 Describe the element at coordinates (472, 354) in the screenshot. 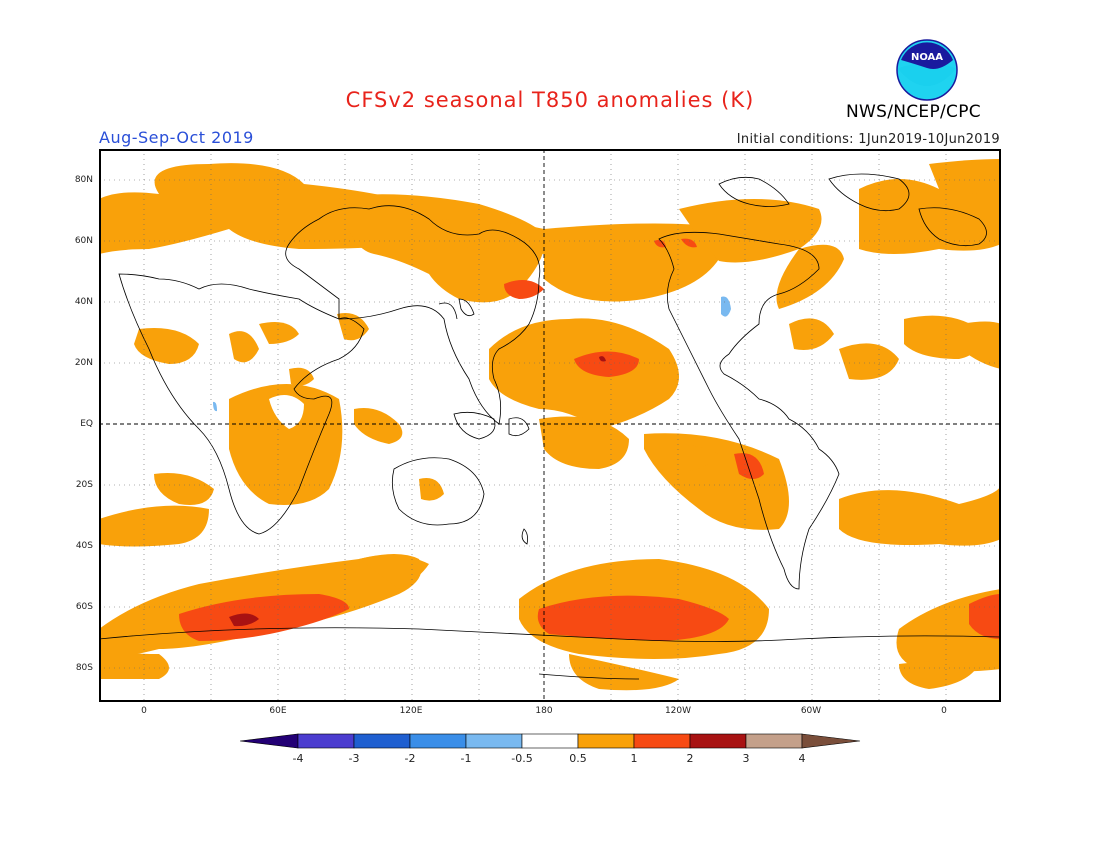

I see `anomaly-regions-negative` at that location.